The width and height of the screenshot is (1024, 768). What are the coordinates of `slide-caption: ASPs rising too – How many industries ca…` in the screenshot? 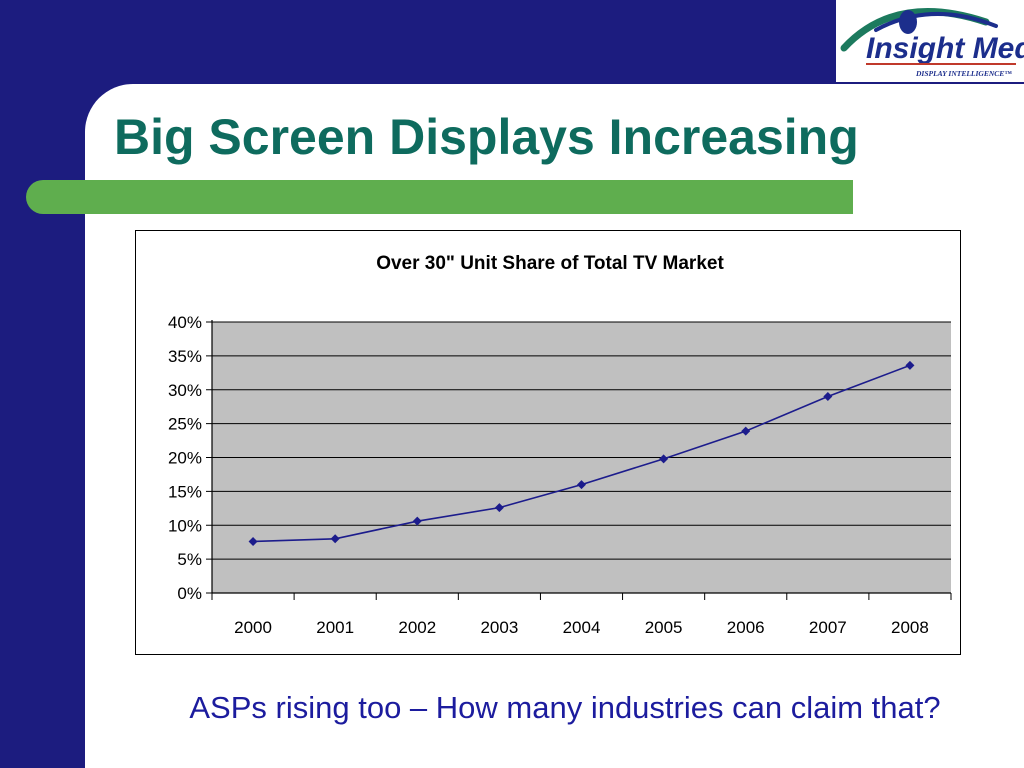 It's located at (565, 707).